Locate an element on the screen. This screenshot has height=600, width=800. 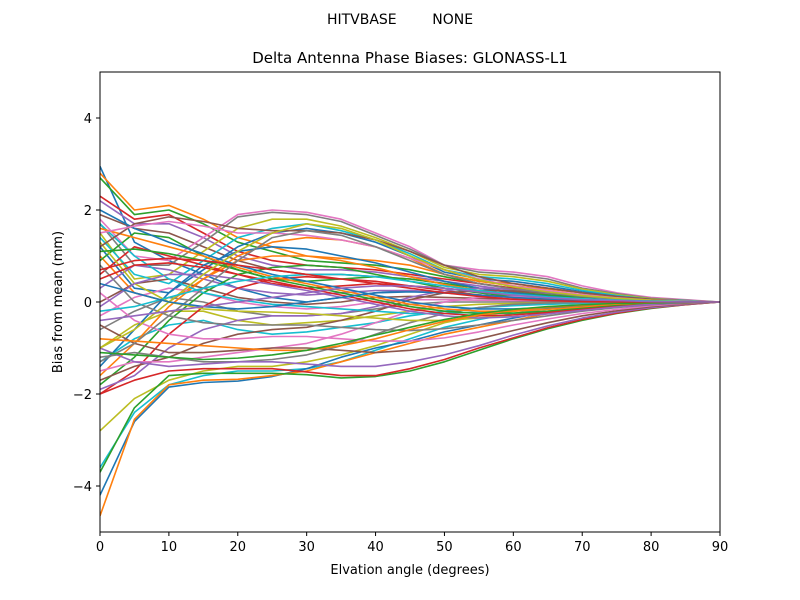
y-tick-label: 4 is located at coordinates (88, 119).